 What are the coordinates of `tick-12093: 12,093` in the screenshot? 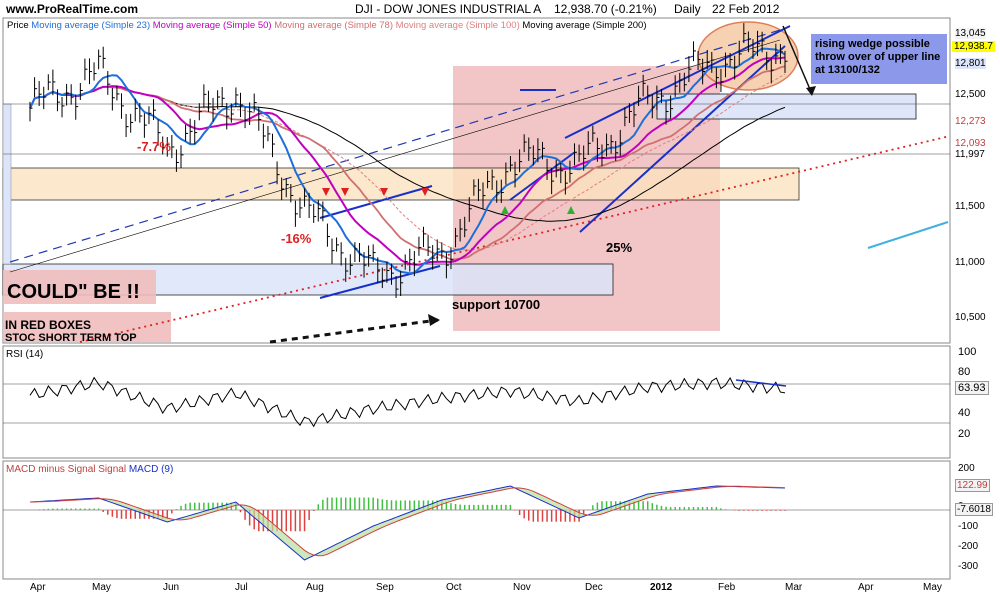 It's located at (970, 143).